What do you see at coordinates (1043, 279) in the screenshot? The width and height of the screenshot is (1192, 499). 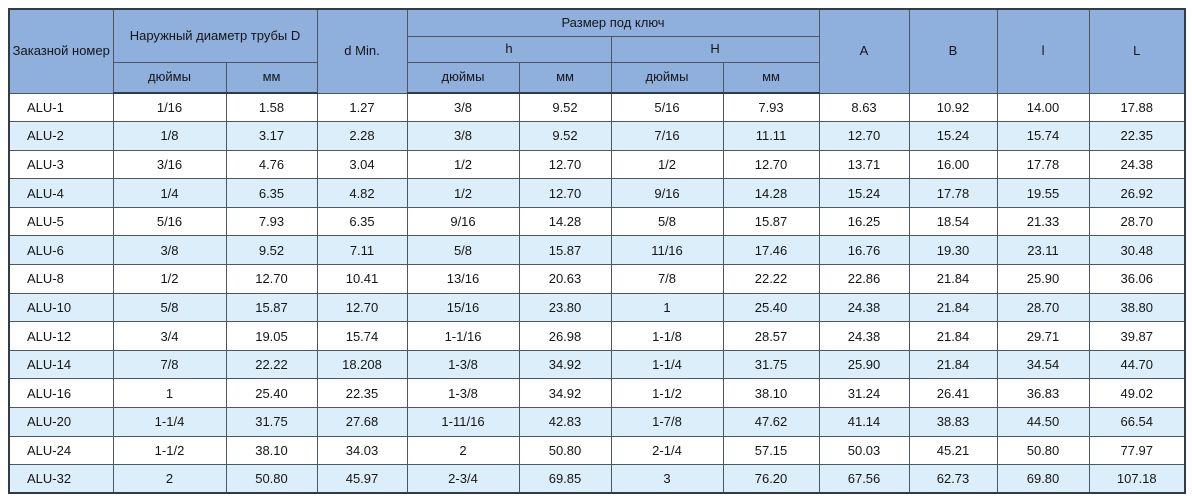 I see `table-cell: 25.90` at bounding box center [1043, 279].